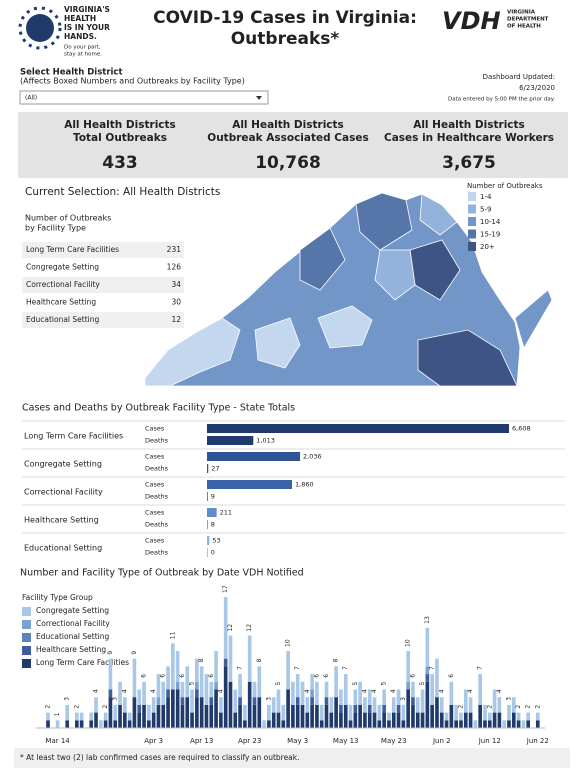 The image size is (586, 775). I want to click on table-title: Number of Outbreaks, so click(68, 218).